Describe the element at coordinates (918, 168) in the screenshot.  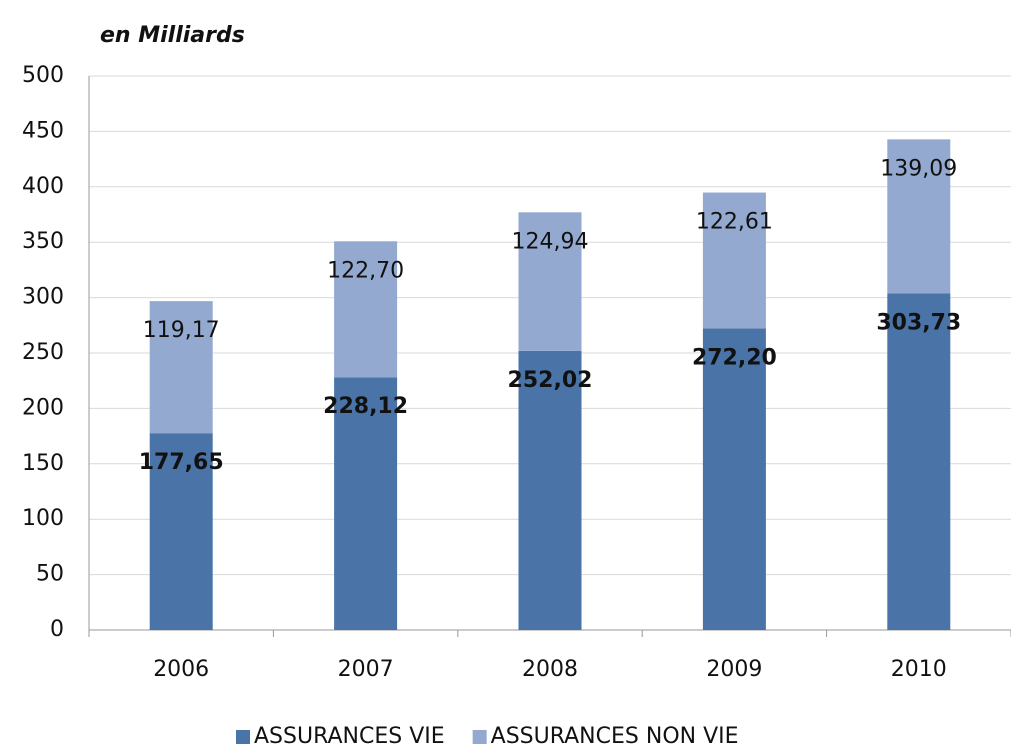
I see `data-label: 139,09` at that location.